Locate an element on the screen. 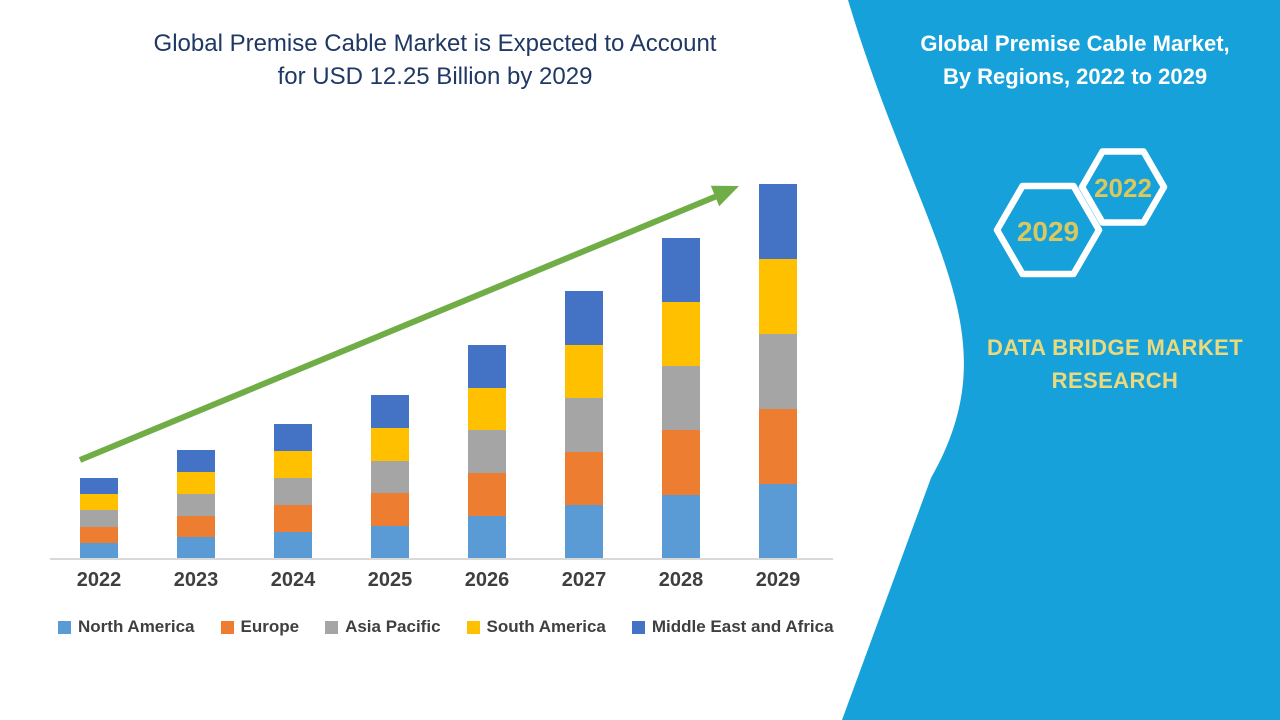 The image size is (1280, 720). bar-2022-segment-asia-pacific is located at coordinates (99, 518).